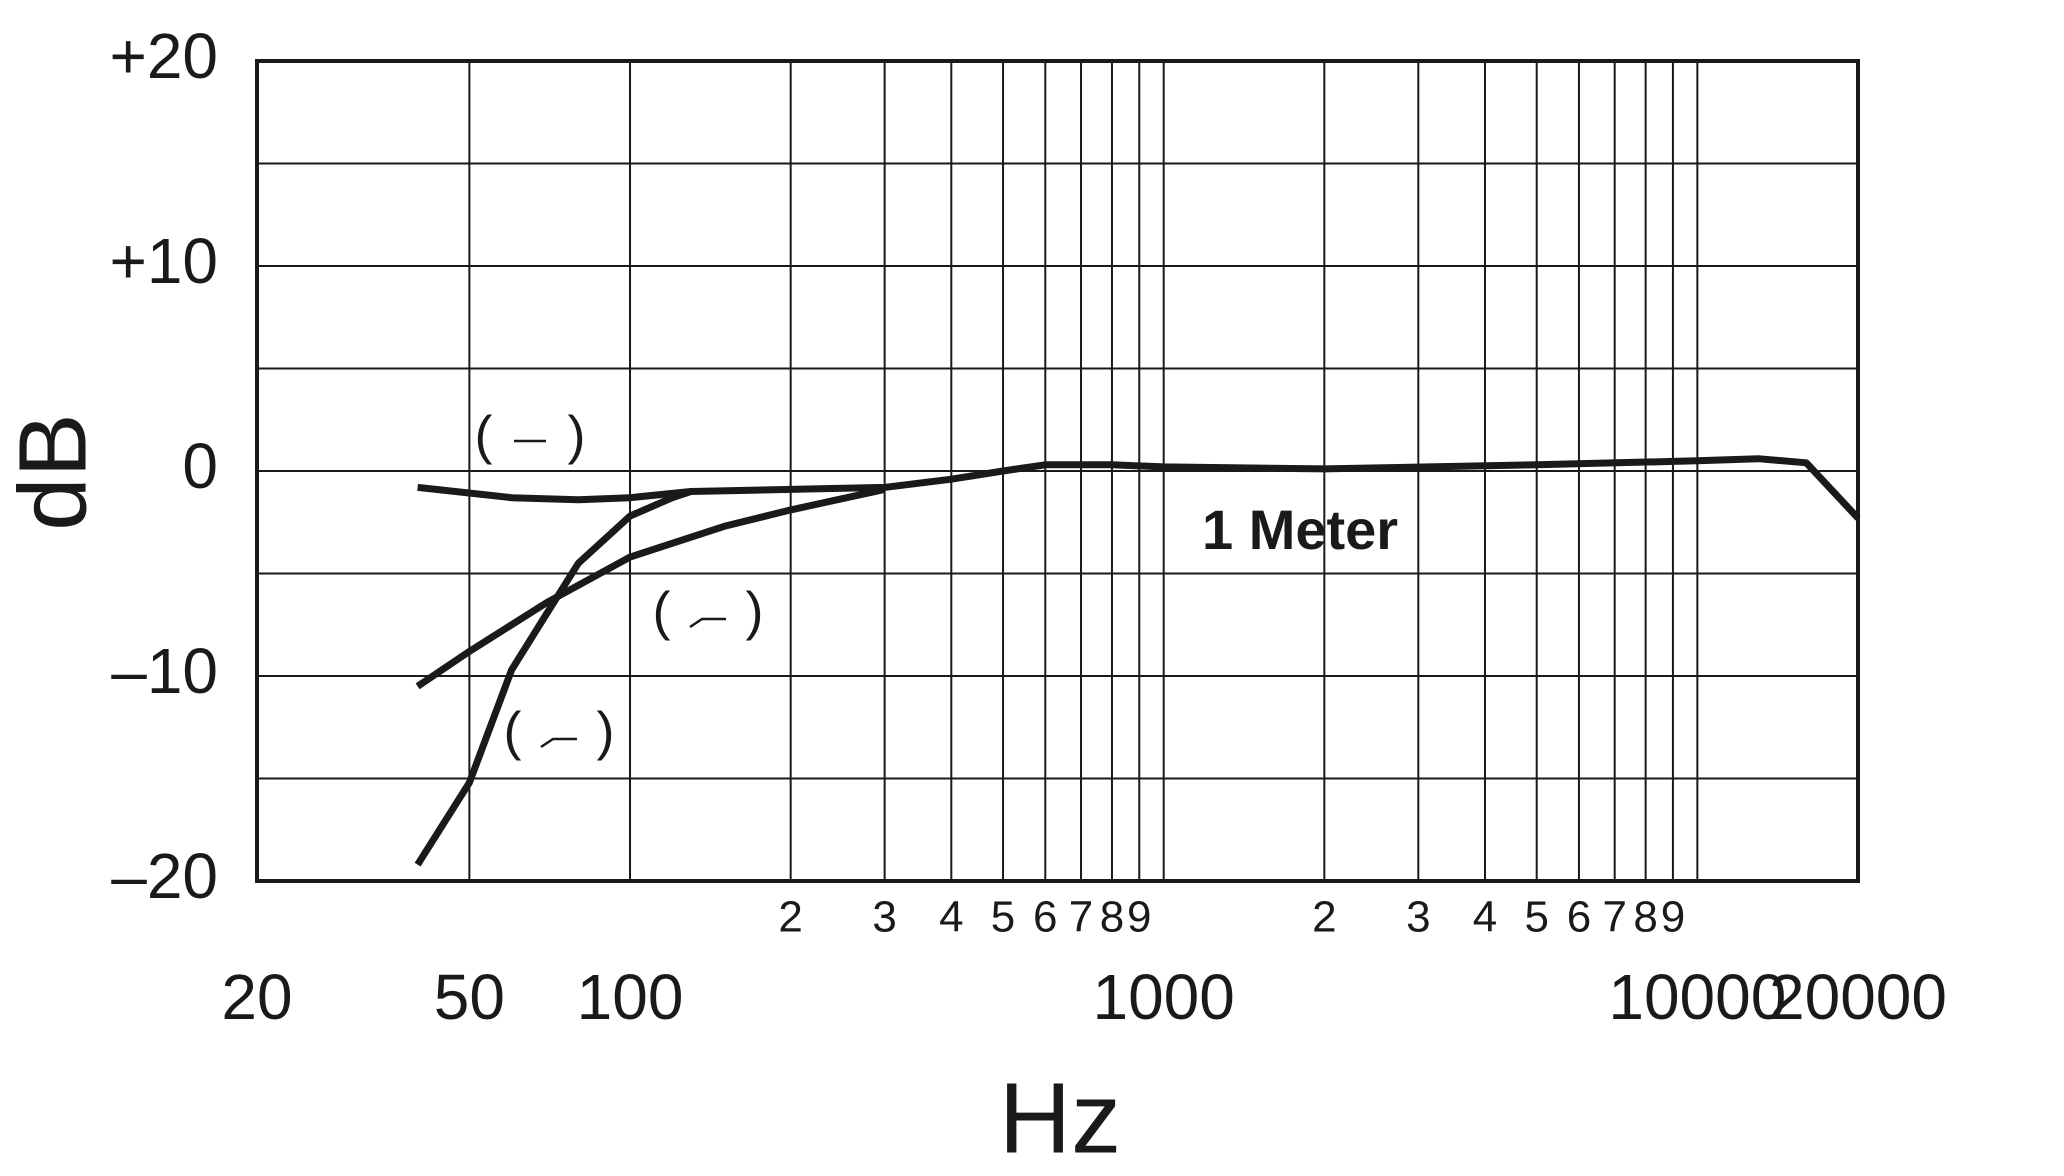 Image resolution: width=2064 pixels, height=1176 pixels. I want to click on annotation: 1 Meter, so click(1300, 529).